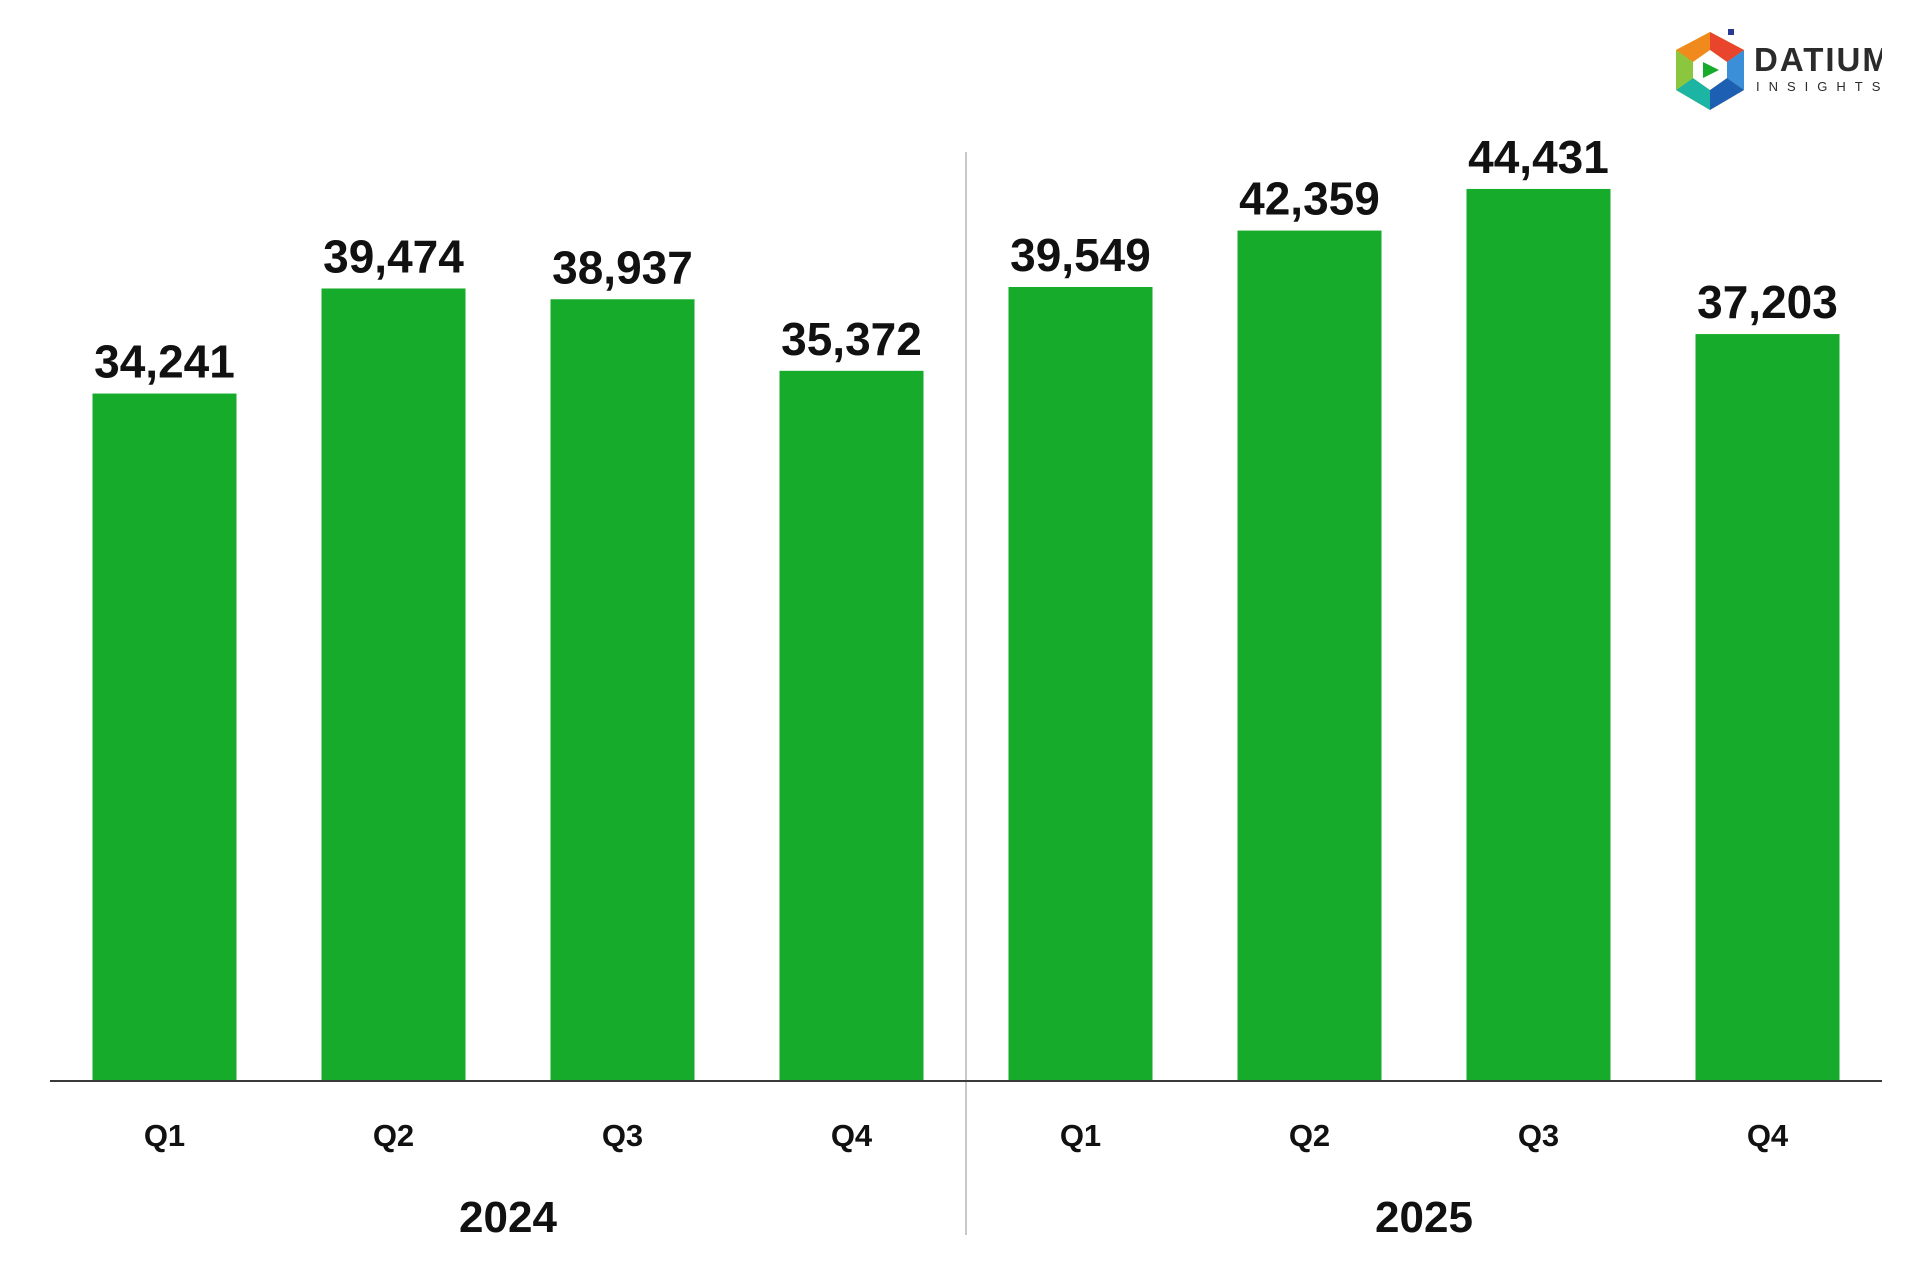 This screenshot has width=1920, height=1281. Describe the element at coordinates (1818, 59) in the screenshot. I see `logo-wordmark: DATIUM` at that location.